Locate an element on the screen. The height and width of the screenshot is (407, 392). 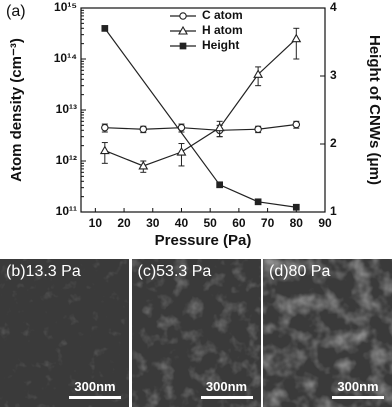
chart-title: (a) is located at coordinates (16, 11).